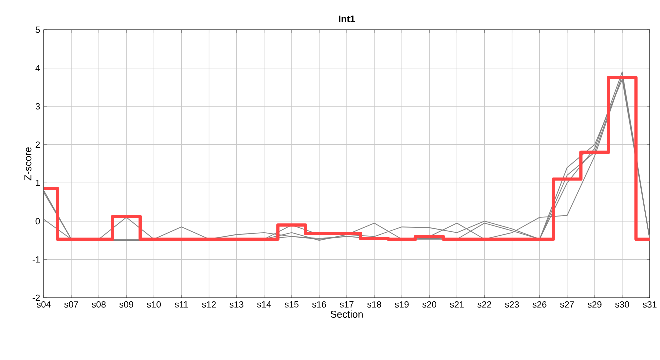  Describe the element at coordinates (567, 305) in the screenshot. I see `x-tick-label: s27` at that location.